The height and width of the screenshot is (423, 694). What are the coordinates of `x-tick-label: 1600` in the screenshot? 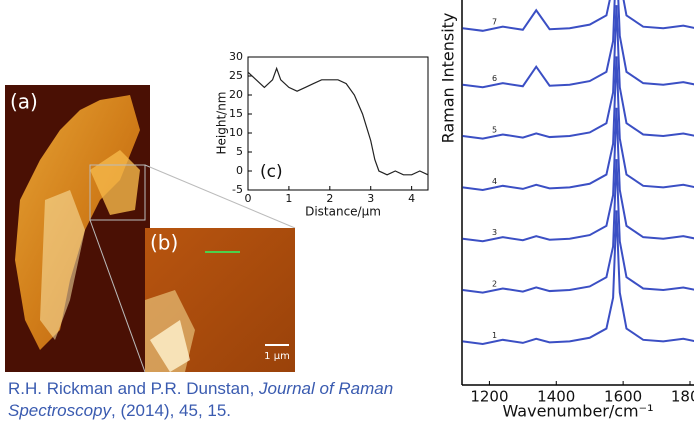 It's located at (623, 397).